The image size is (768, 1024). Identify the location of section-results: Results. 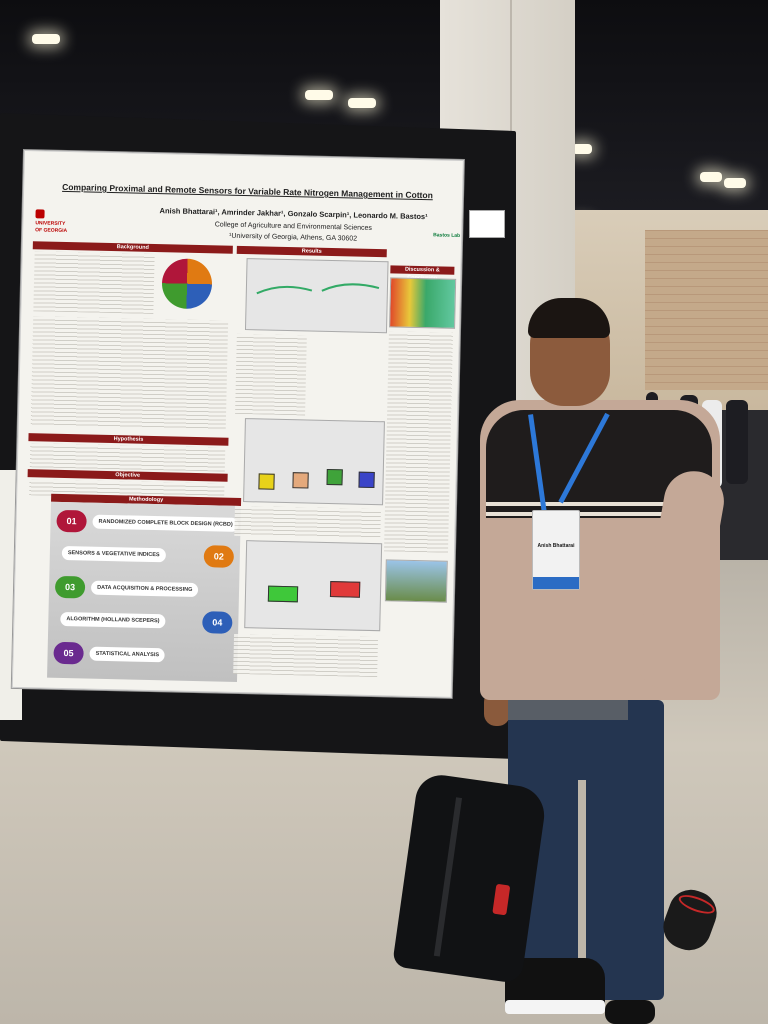
(311, 251).